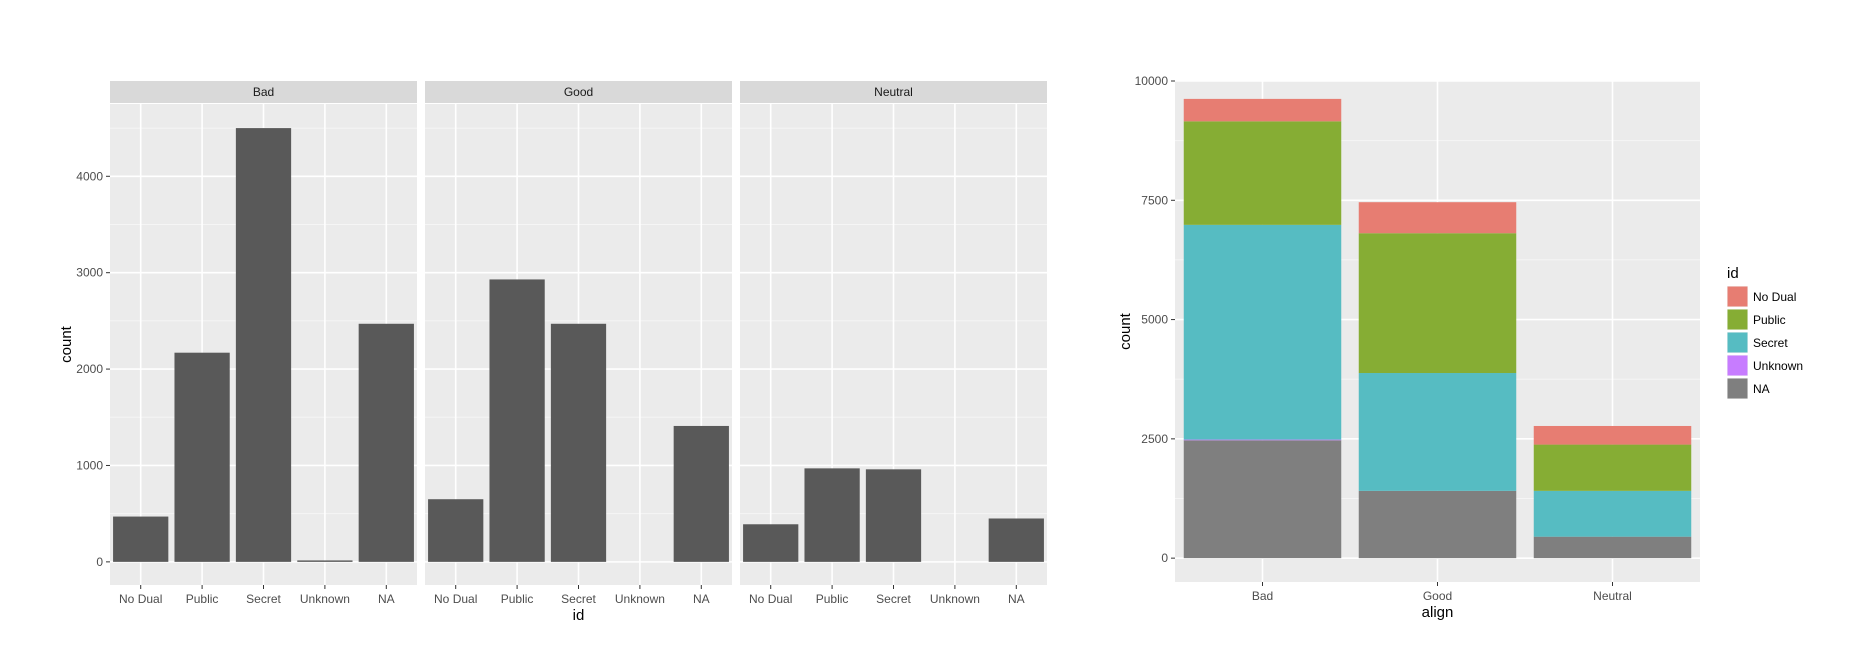 This screenshot has height=650, width=1850. I want to click on bar-bad-na, so click(386, 442).